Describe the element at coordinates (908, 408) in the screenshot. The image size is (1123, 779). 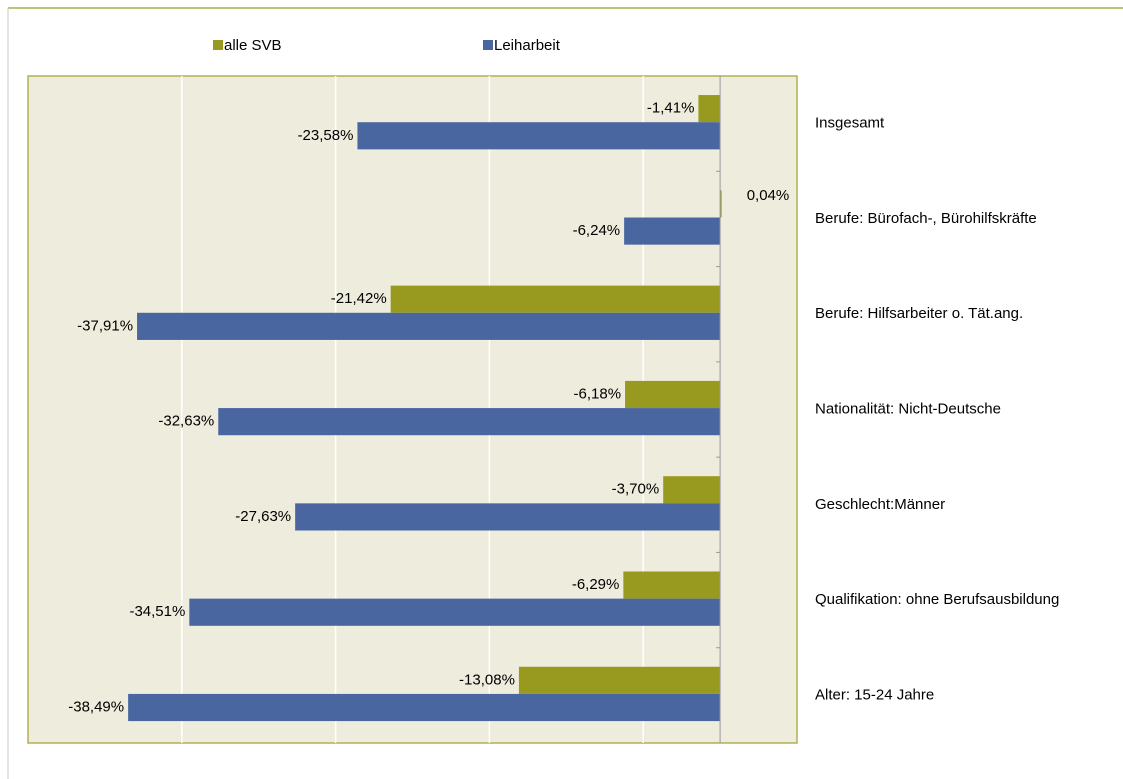
I see `category-label: Nationalität: Nicht-Deutsche` at that location.